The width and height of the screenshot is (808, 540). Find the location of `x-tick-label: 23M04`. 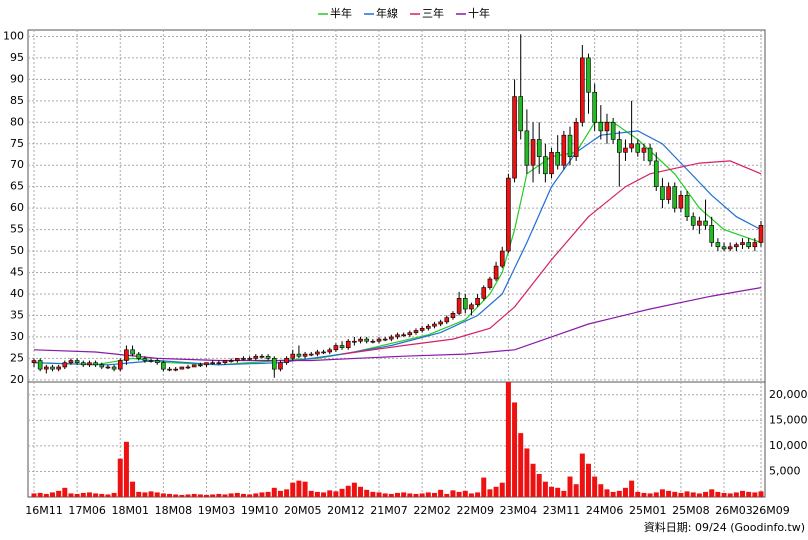

x-tick-label: 23M04 is located at coordinates (519, 510).